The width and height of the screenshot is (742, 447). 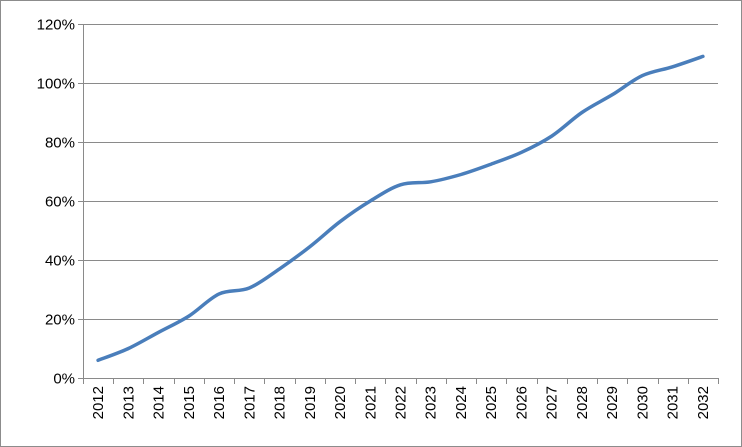 I want to click on x-tick-label: 2022, so click(x=401, y=402).